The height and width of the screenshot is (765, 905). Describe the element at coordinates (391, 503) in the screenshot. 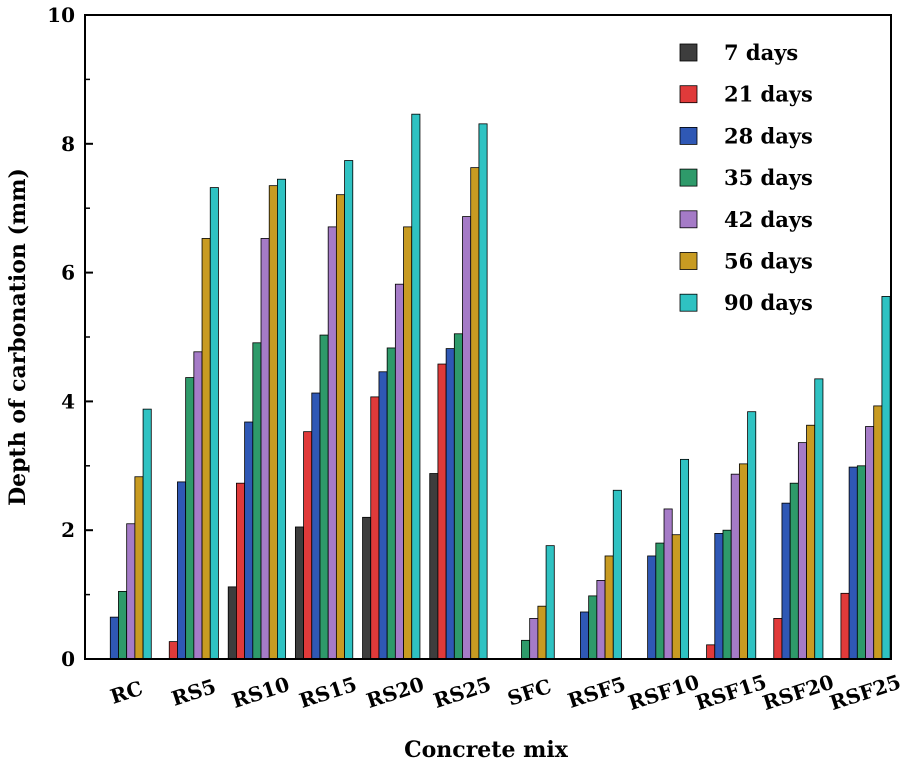

I see `bar-rs20-35-days` at that location.